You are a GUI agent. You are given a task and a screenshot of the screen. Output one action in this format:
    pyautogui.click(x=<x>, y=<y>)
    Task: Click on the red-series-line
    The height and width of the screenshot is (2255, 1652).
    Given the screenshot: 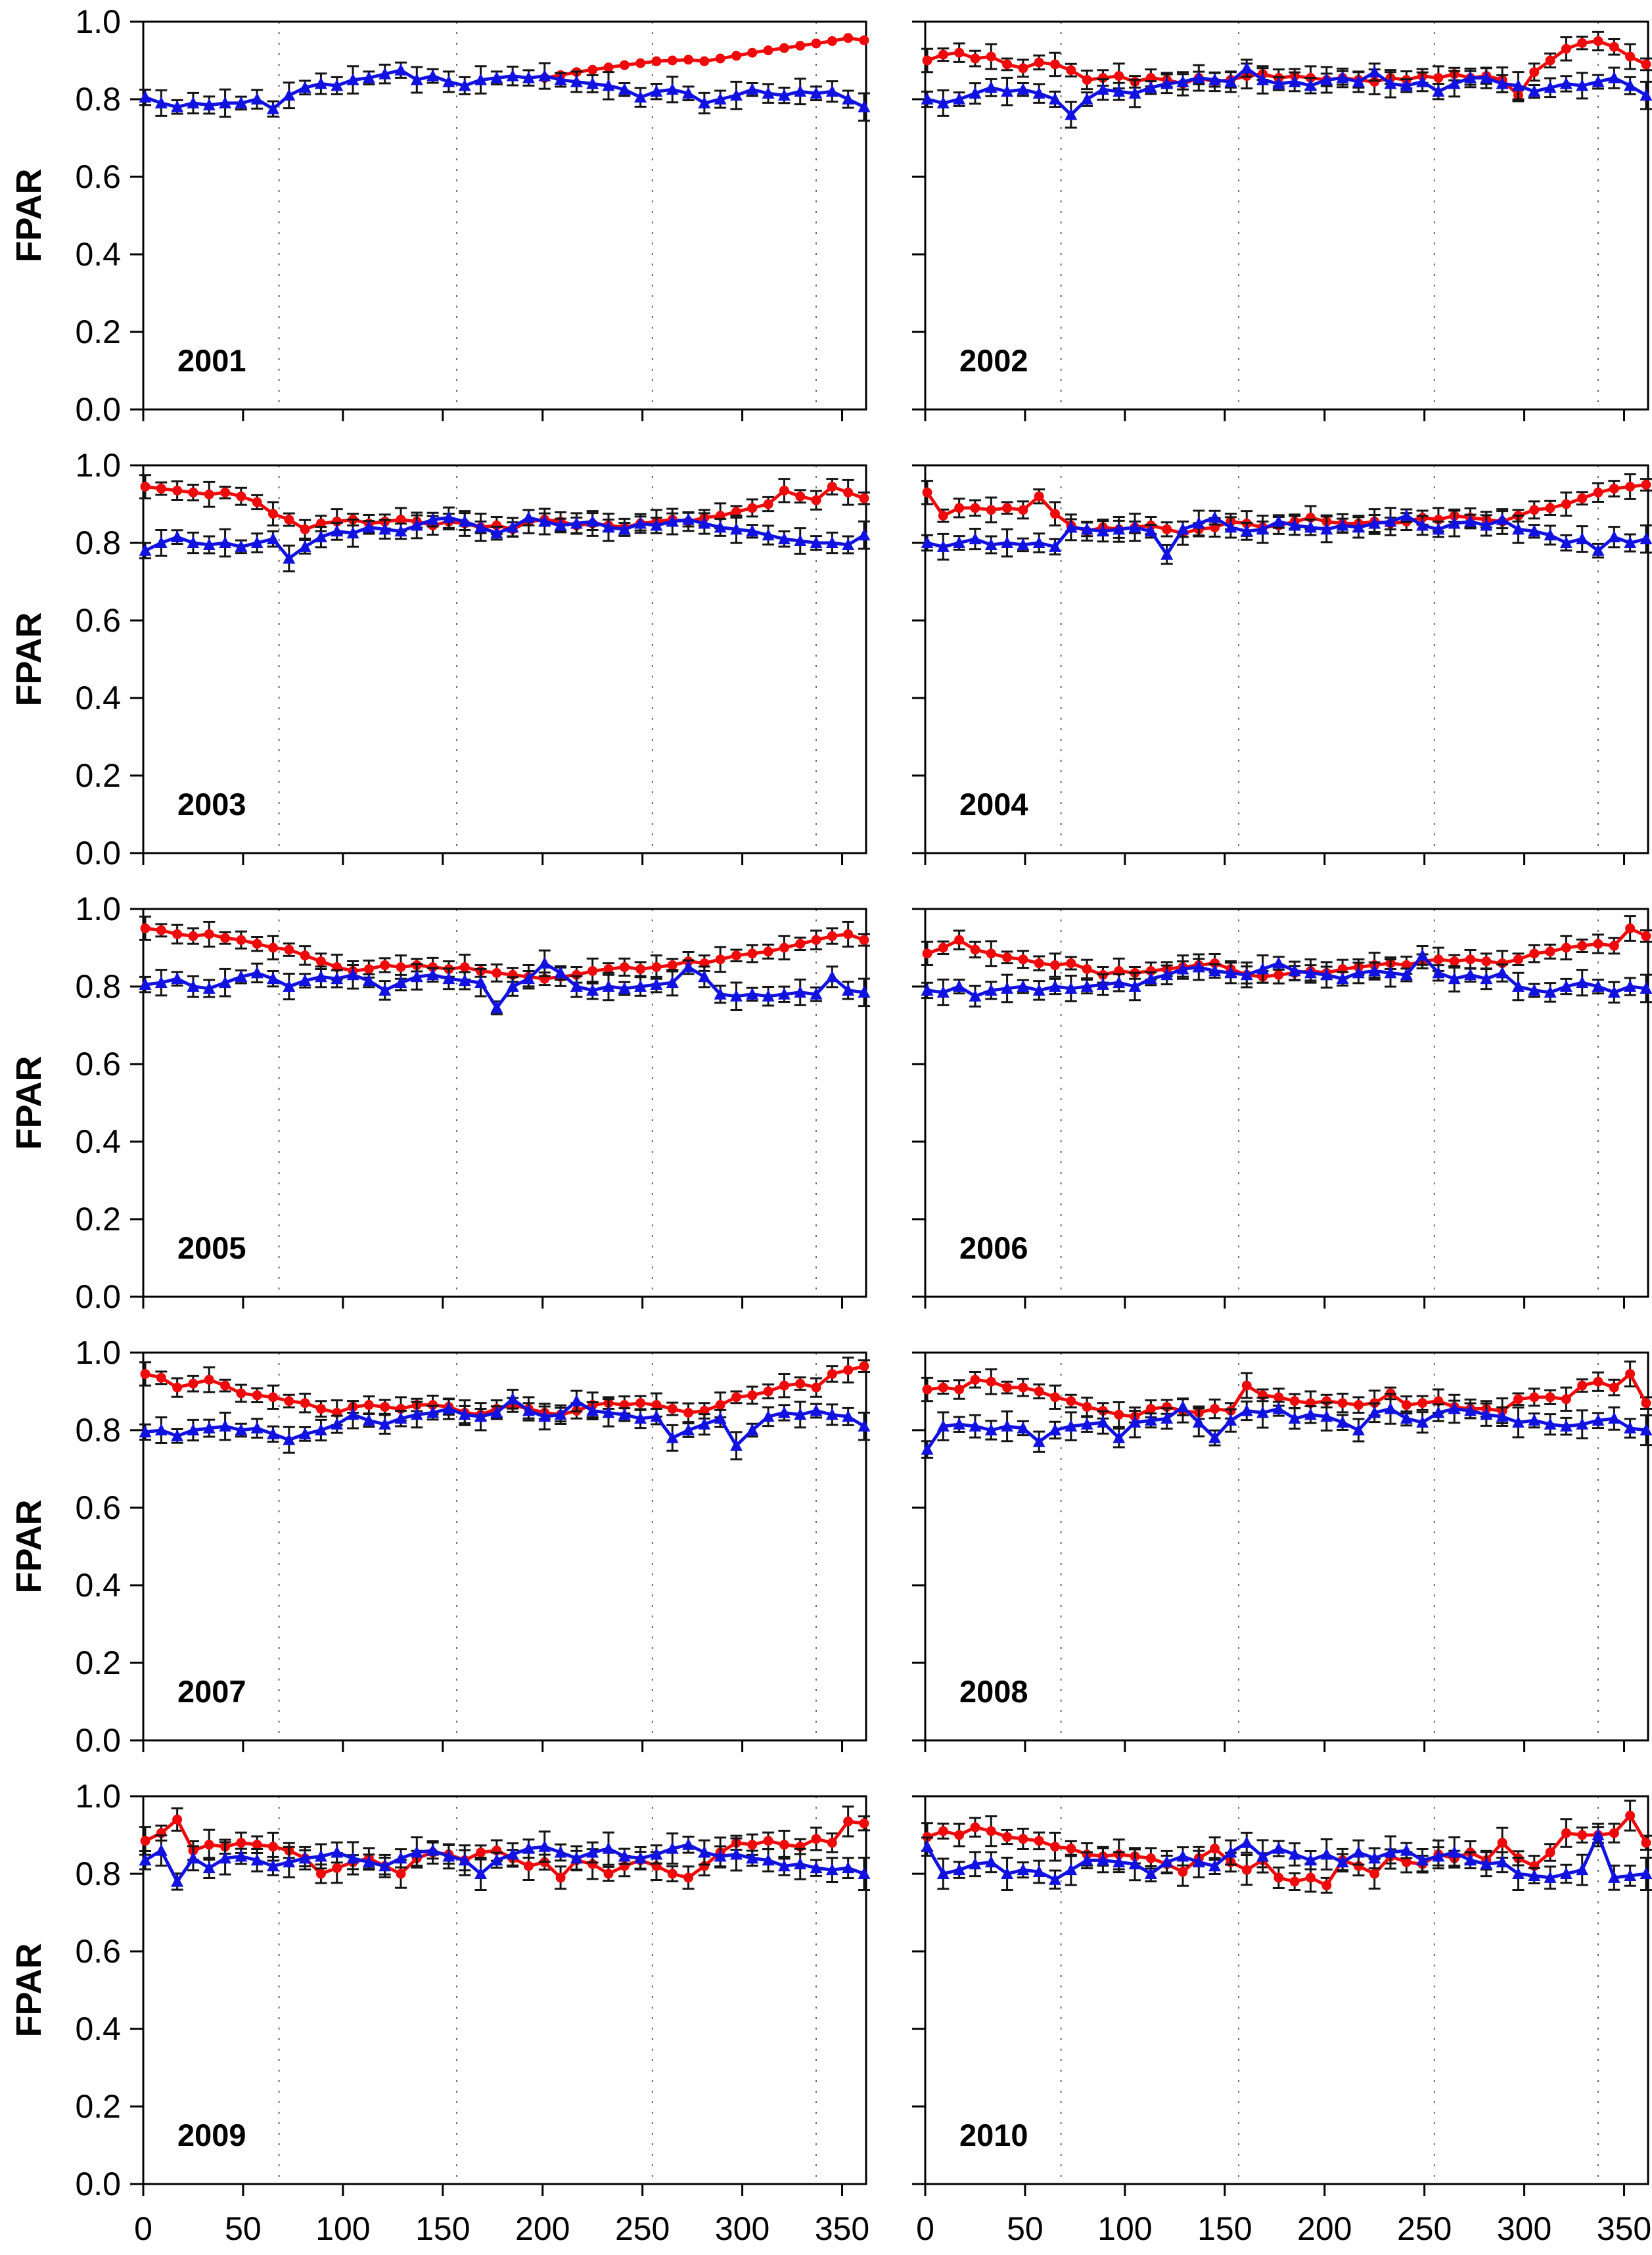 What is the action you would take?
    pyautogui.click(x=1287, y=1395)
    